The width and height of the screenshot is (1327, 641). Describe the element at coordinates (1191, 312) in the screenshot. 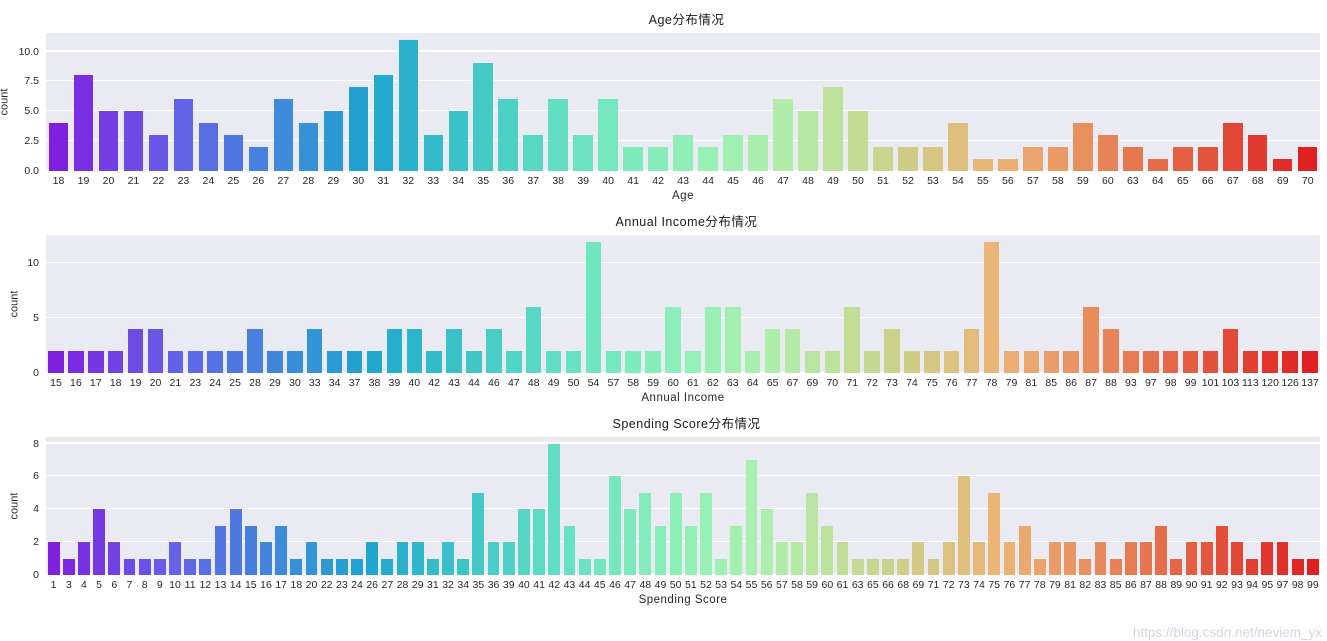

I see `bar-slot: 99` at that location.